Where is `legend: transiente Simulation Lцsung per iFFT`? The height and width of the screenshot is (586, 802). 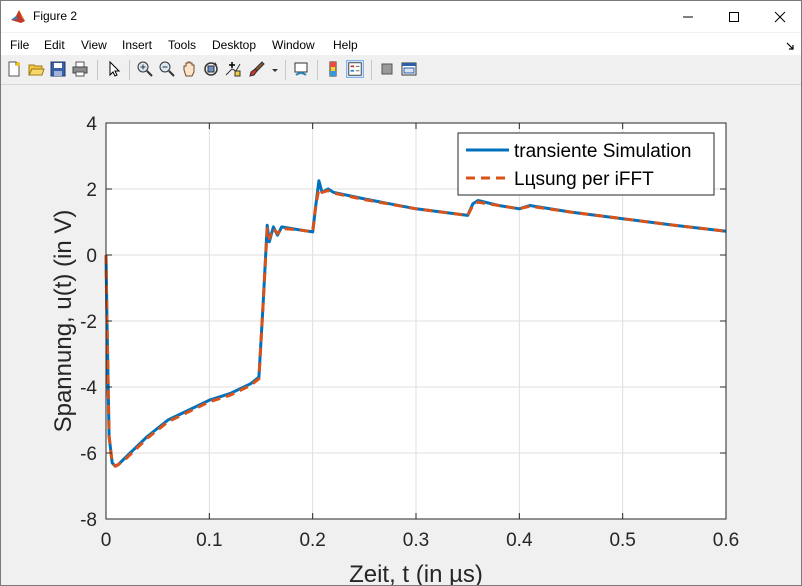 legend: transiente Simulation Lцsung per iFFT is located at coordinates (586, 164).